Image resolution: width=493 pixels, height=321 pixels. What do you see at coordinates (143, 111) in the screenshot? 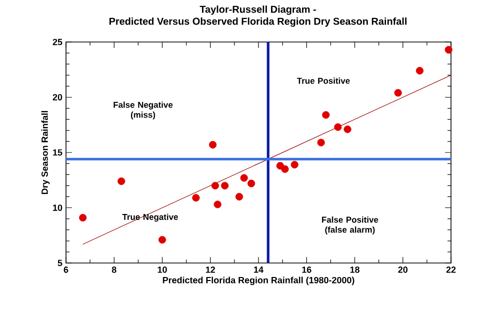
I see `annotation: False Negative (miss)` at bounding box center [143, 111].